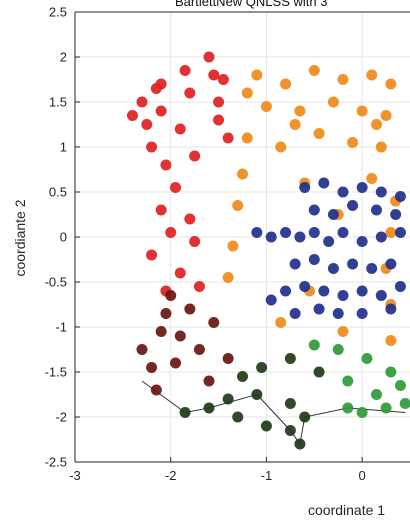  I want to click on y-tick-label: 2.5, so click(58, 12).